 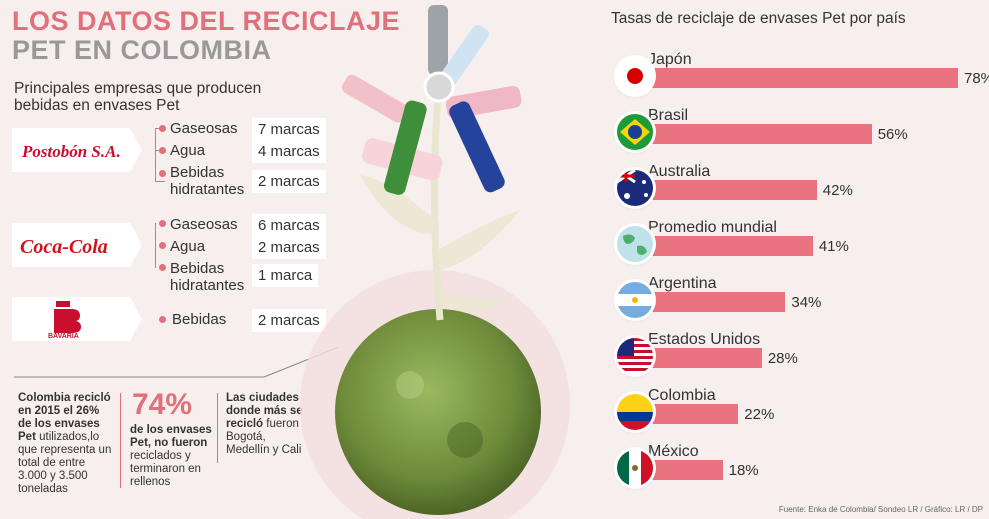 I want to click on row-count: 7 marcas, so click(x=289, y=129).